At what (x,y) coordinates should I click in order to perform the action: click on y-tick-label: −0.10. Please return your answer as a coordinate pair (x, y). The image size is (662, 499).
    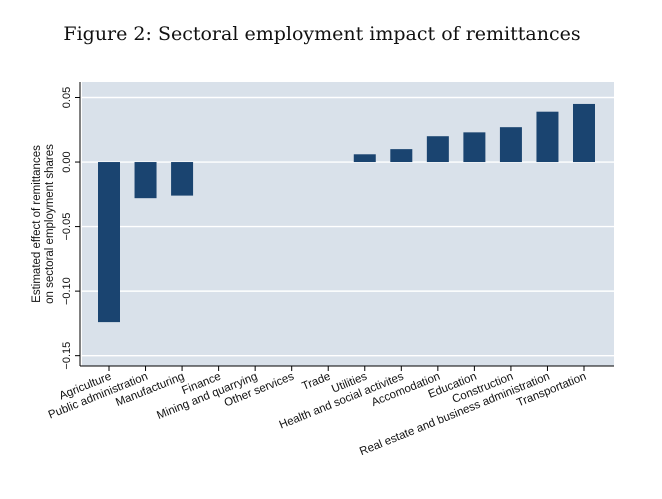
    Looking at the image, I should click on (67, 291).